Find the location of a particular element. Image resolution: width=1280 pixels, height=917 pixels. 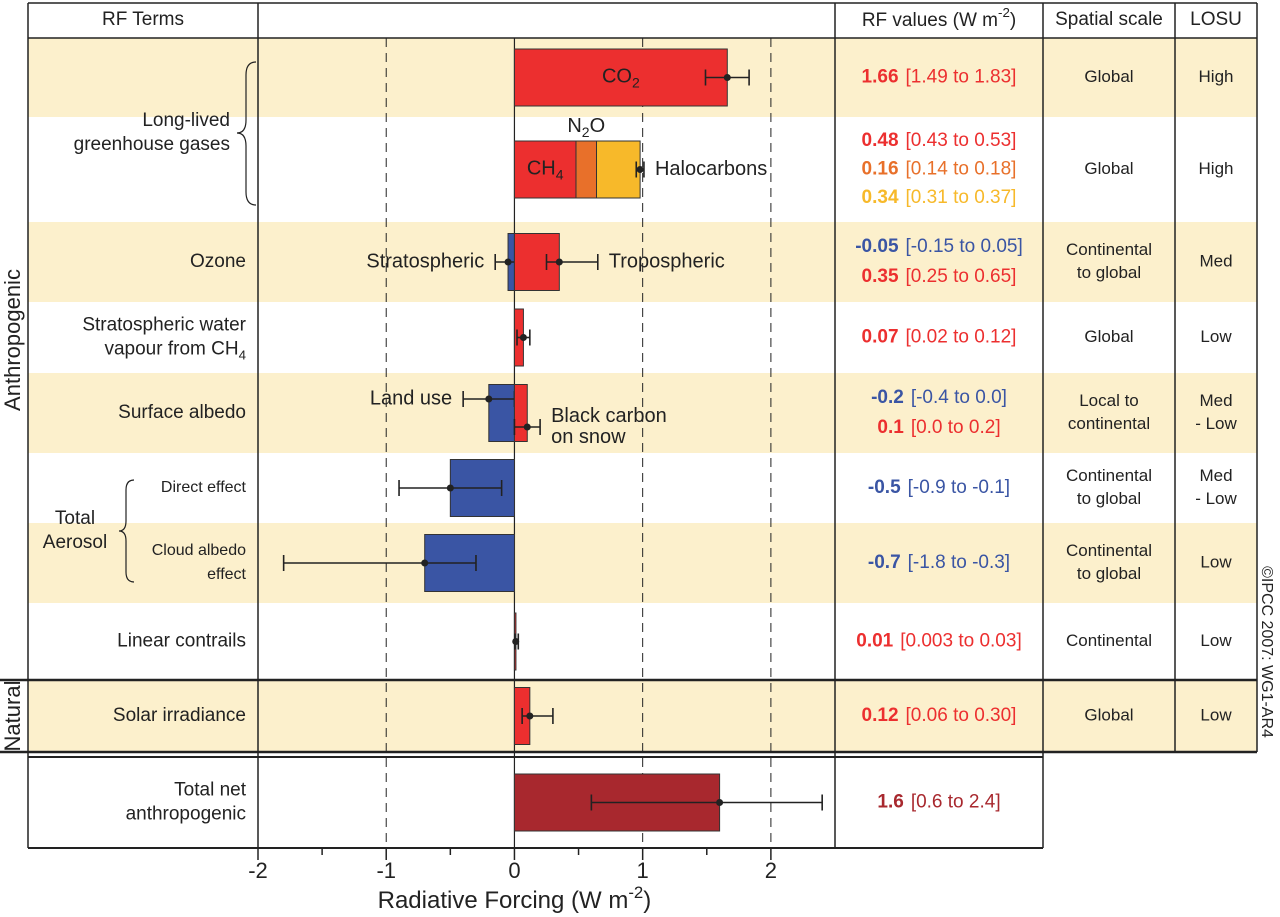

bar-label: Black carbon is located at coordinates (609, 416).